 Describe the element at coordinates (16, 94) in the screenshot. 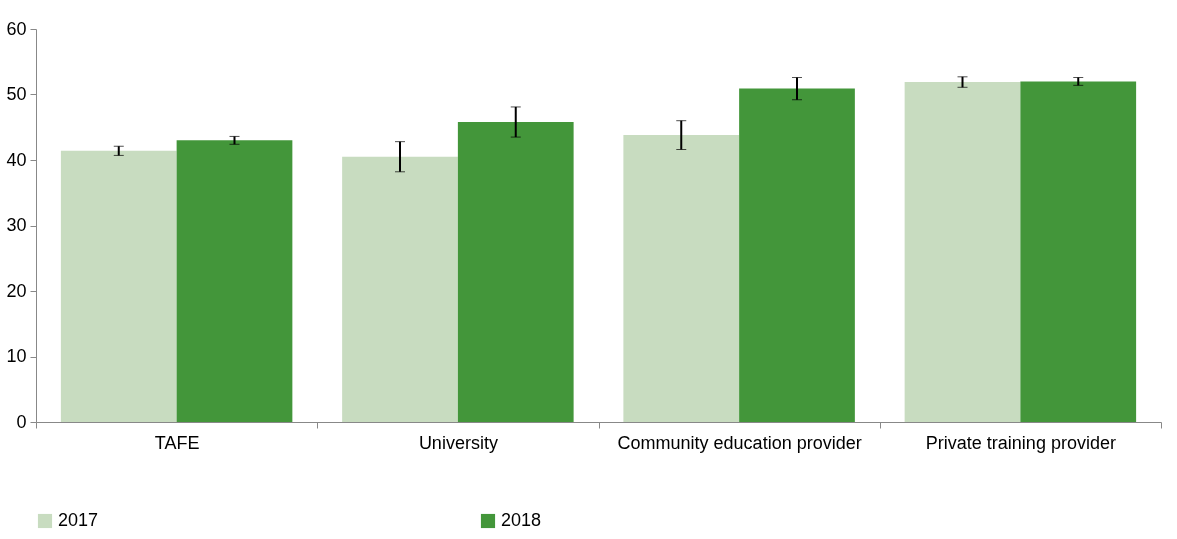

I see `y-tick-label: 50` at that location.